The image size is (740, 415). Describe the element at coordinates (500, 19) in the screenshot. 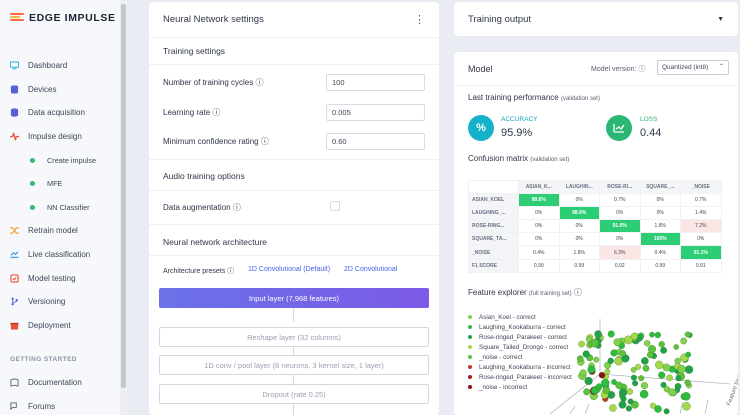

I see `training-output-title: Training output` at that location.